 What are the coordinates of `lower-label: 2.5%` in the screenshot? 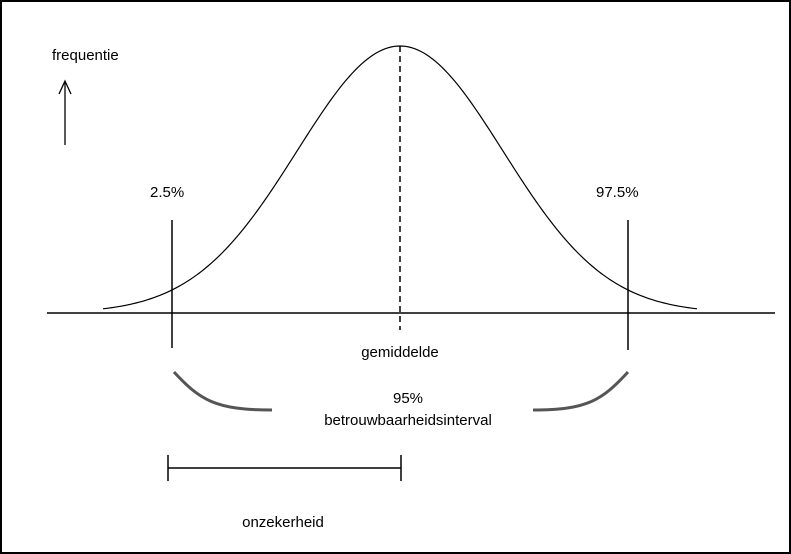 It's located at (167, 192).